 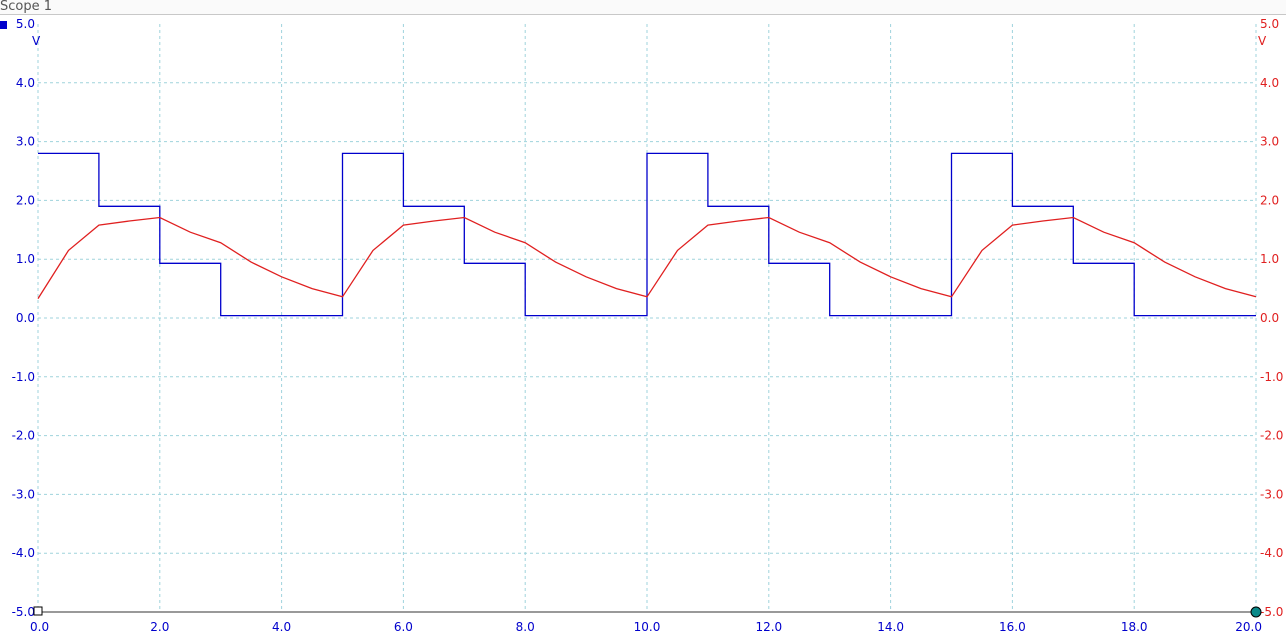 What do you see at coordinates (23, 612) in the screenshot?
I see `y-tick-label-left: -5.0` at bounding box center [23, 612].